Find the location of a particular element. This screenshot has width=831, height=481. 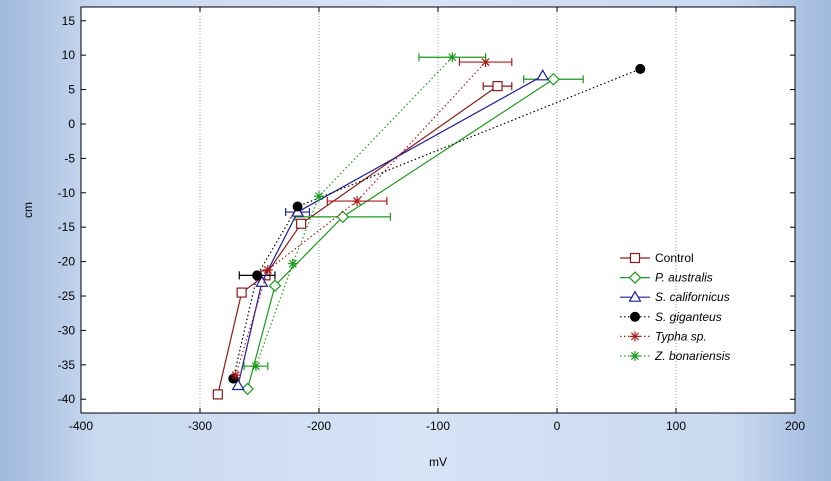

y-tick-label: 0 is located at coordinates (71, 124).